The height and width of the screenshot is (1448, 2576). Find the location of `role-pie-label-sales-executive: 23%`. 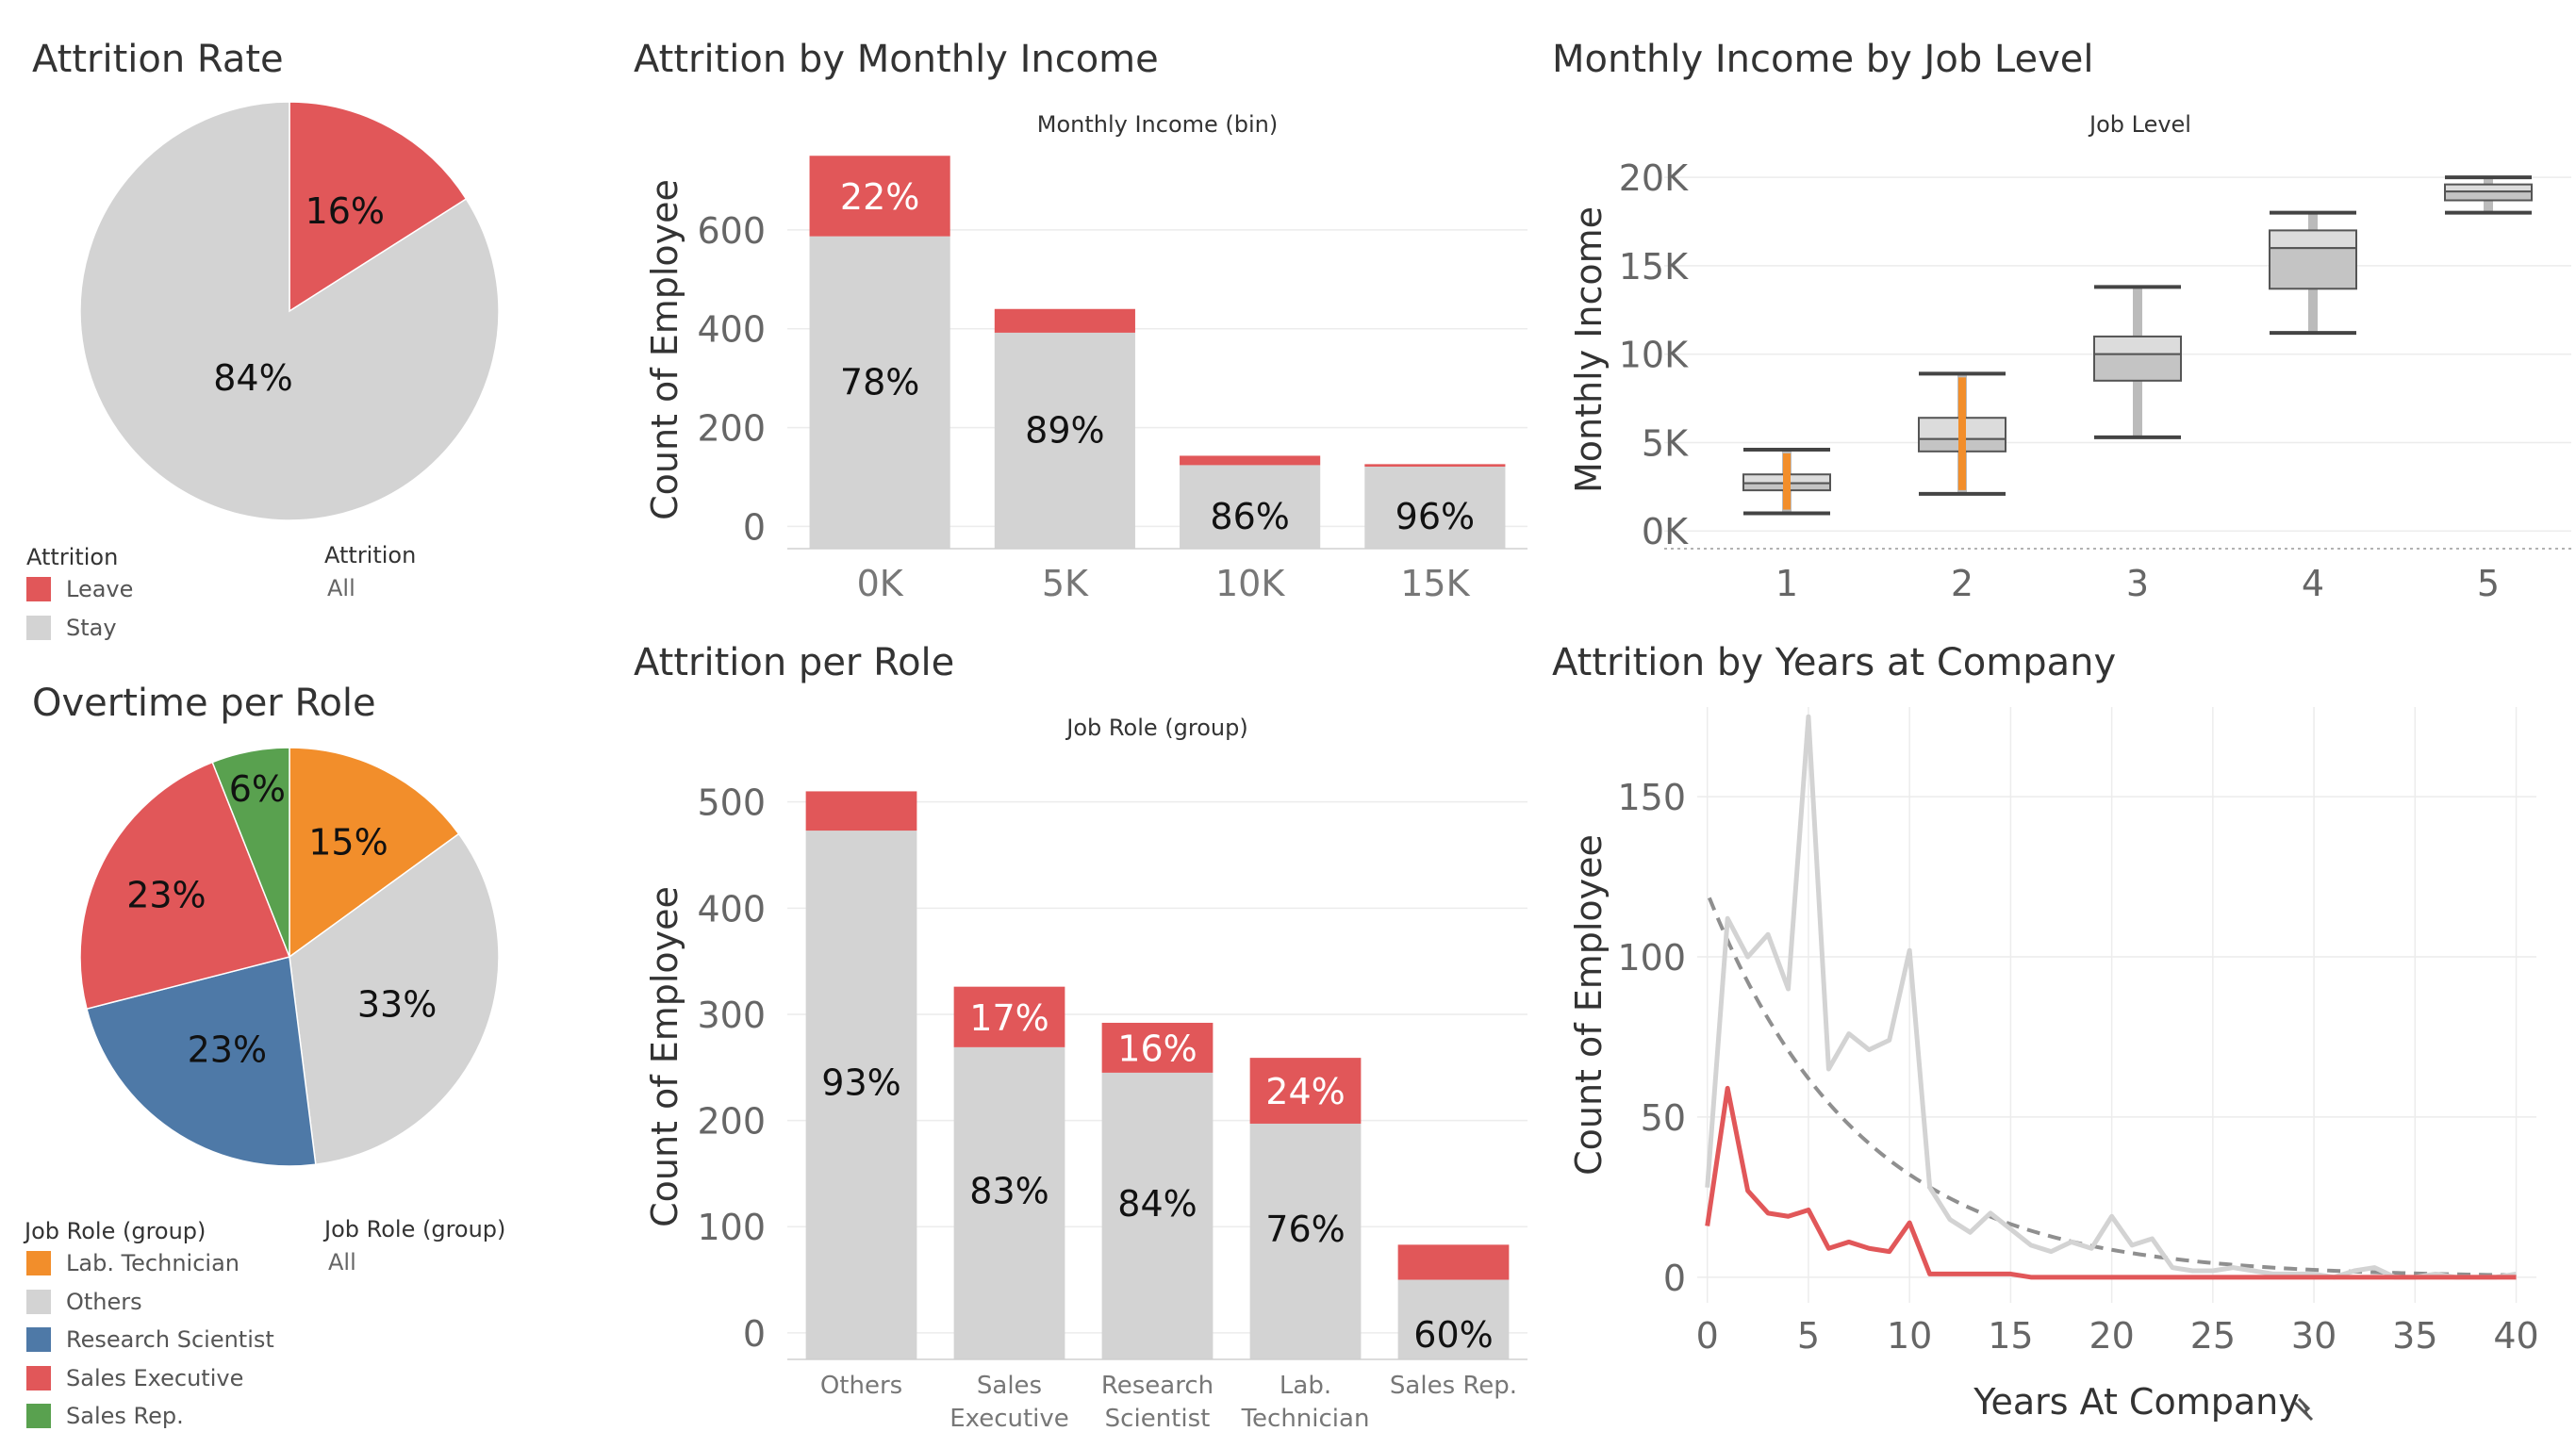

role-pie-label-sales-executive: 23% is located at coordinates (166, 894).